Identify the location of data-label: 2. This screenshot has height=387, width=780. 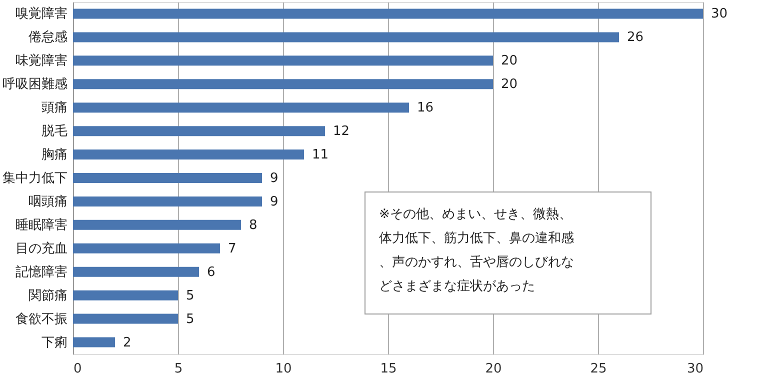
(127, 342).